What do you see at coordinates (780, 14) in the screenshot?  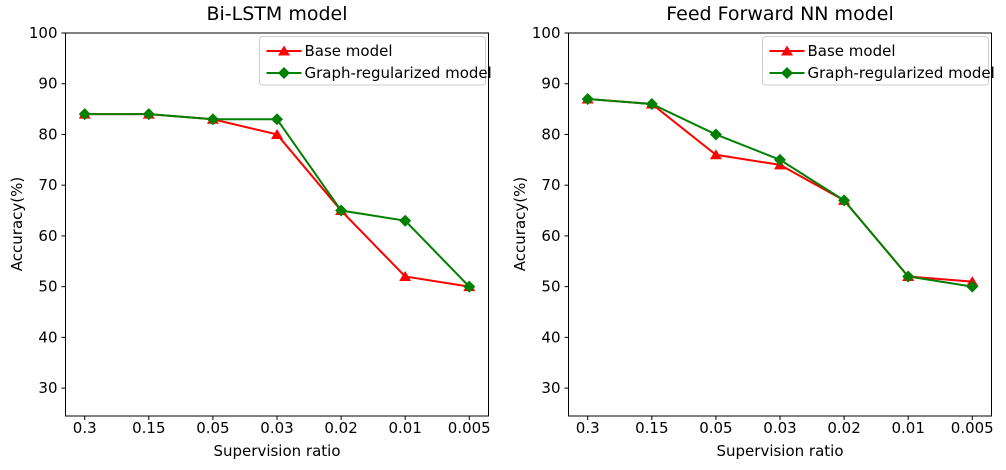 I see `chart-title: Feed Forward NN model` at bounding box center [780, 14].